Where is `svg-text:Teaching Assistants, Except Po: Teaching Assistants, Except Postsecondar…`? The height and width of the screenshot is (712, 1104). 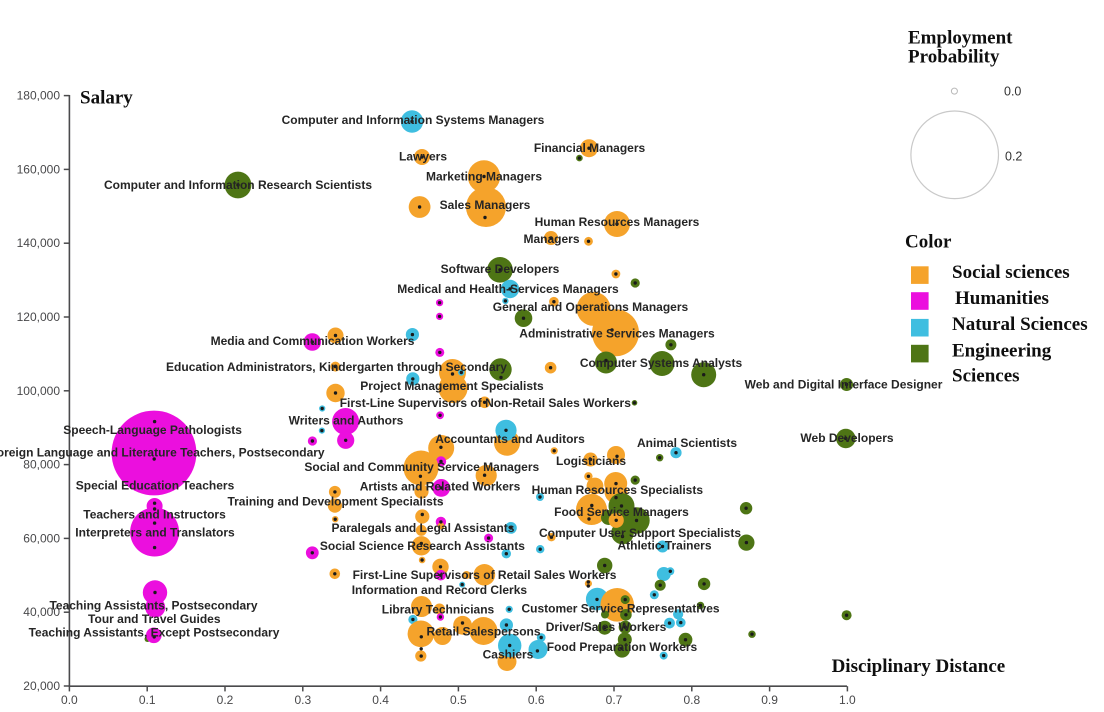
svg-text:Teaching Assistants, Except Po: Teaching Assistants, Except Postsecondar… is located at coordinates (154, 632).